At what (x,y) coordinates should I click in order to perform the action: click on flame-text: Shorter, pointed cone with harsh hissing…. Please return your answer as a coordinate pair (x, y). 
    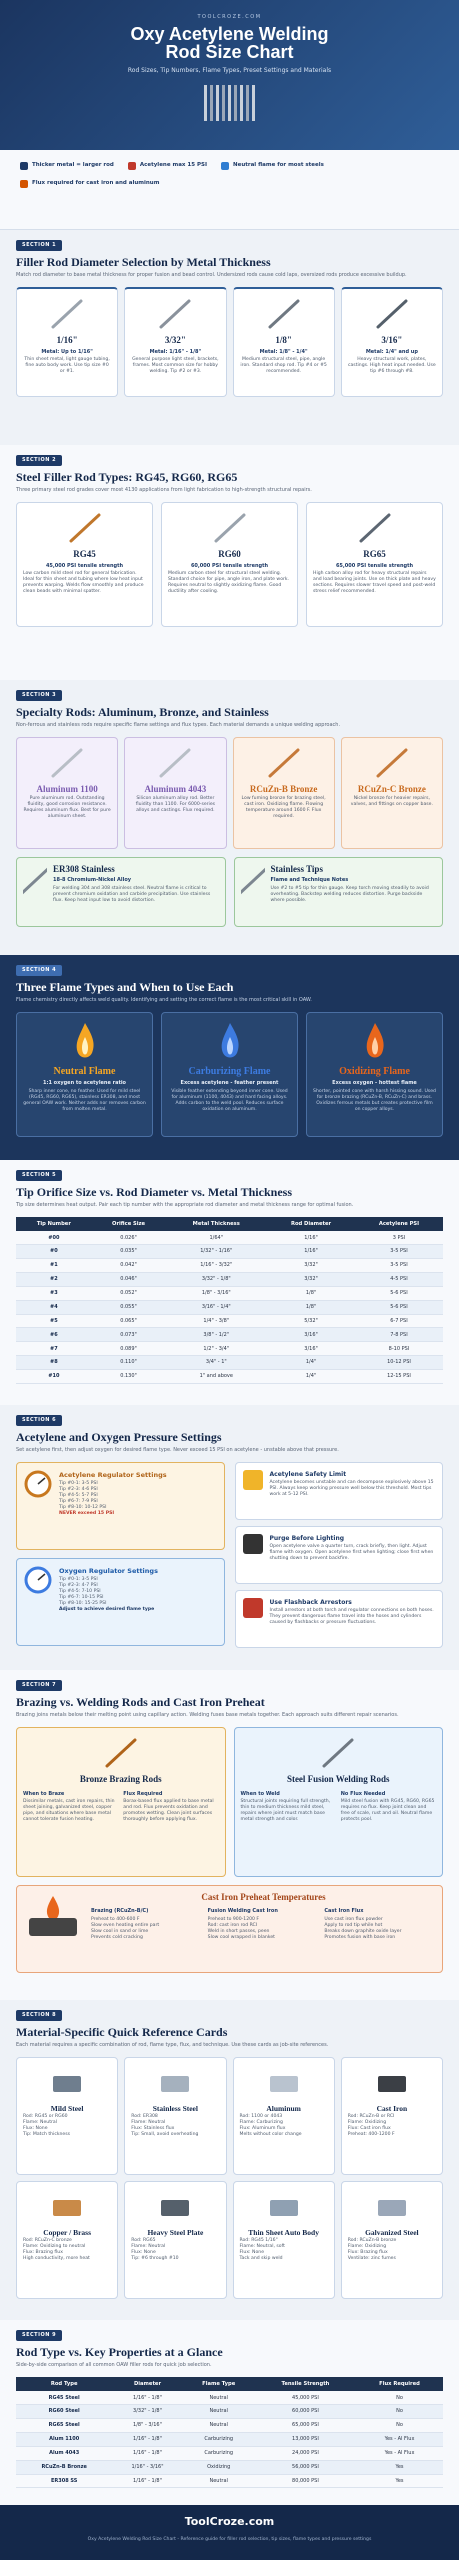
    Looking at the image, I should click on (374, 1100).